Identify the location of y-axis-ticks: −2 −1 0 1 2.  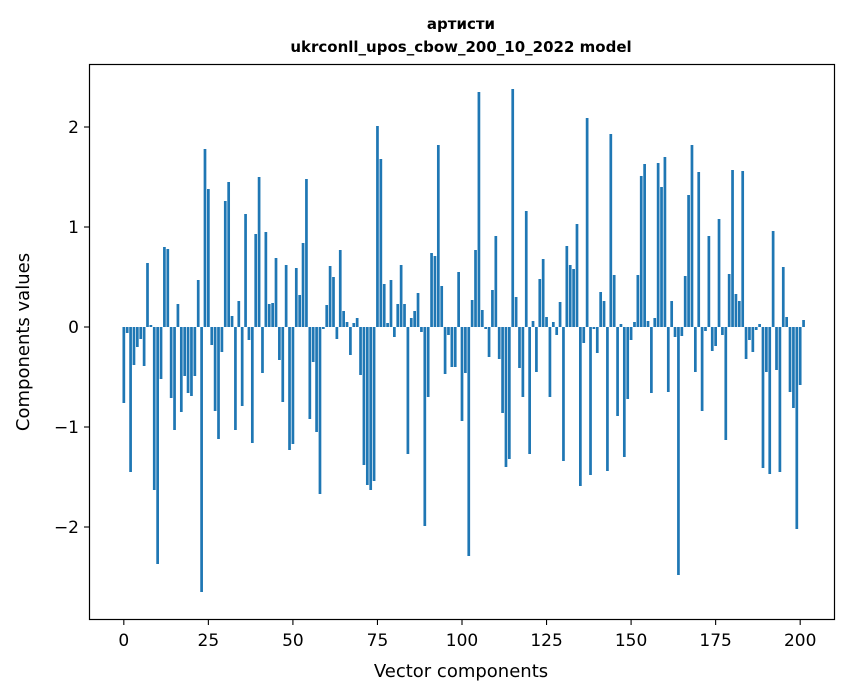
(72, 328).